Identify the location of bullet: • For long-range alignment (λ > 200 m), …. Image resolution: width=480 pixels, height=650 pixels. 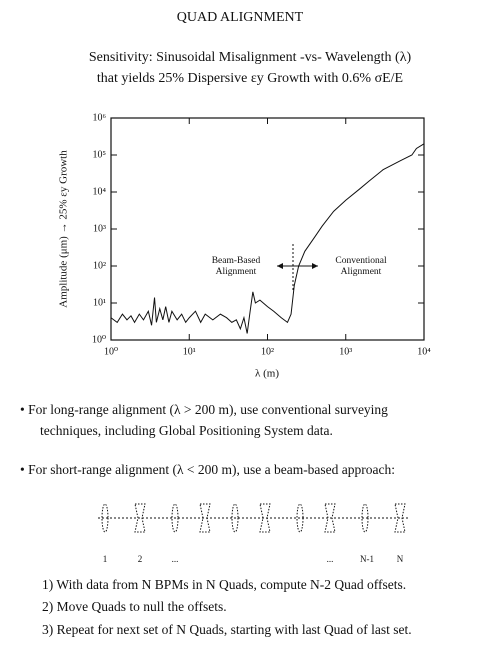
(204, 409).